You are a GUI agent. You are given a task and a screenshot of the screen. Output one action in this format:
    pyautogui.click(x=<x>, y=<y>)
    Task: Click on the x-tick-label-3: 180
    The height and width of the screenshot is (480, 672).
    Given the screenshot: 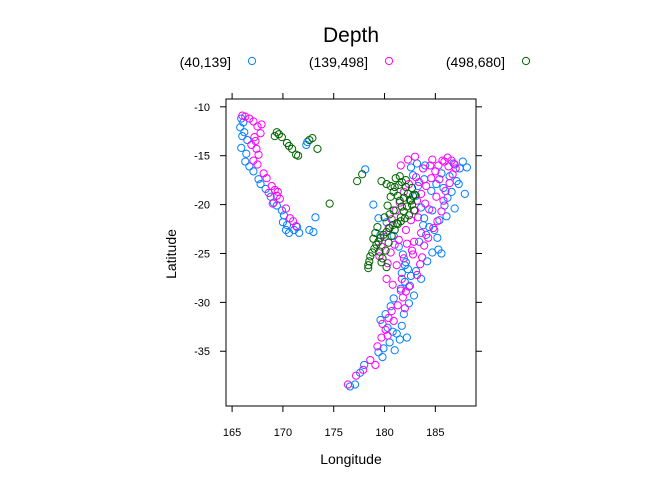 What is the action you would take?
    pyautogui.click(x=384, y=433)
    